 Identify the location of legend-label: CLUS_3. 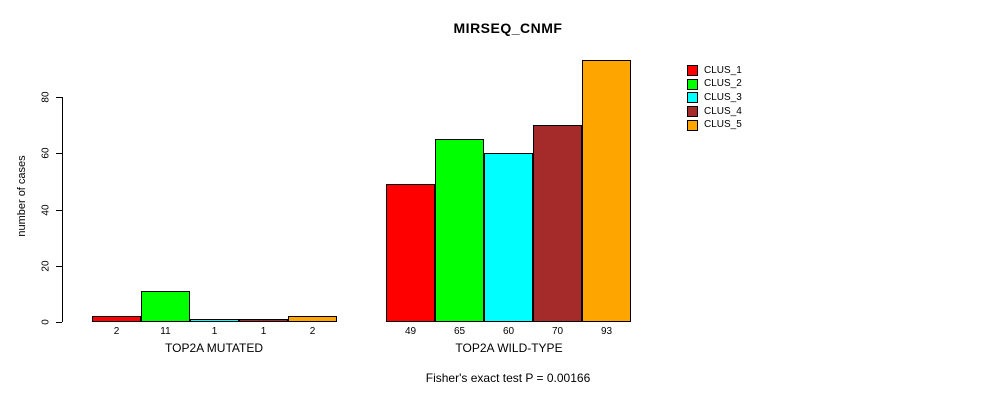
(723, 97).